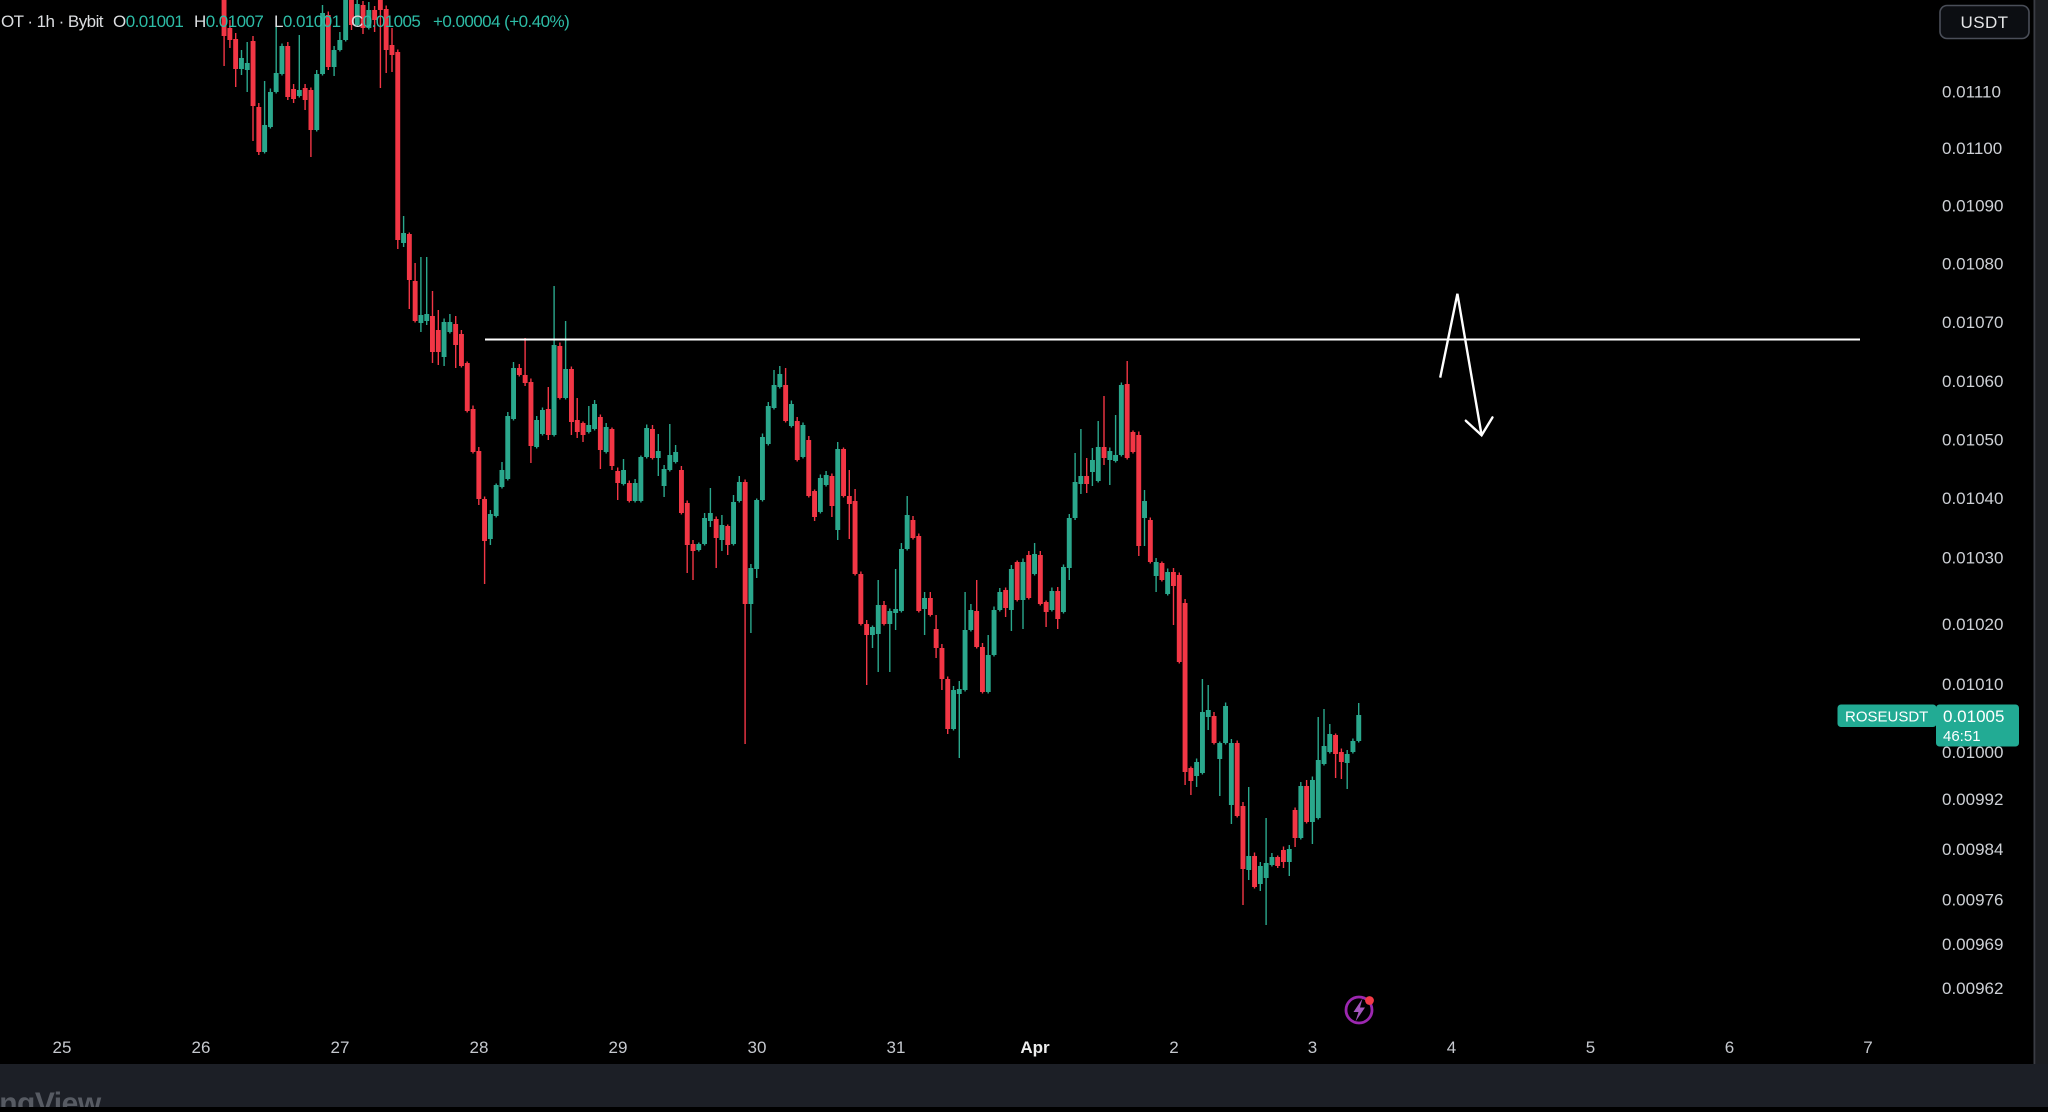 This screenshot has width=2048, height=1112. What do you see at coordinates (201, 1047) in the screenshot?
I see `svg-text: 26` at bounding box center [201, 1047].